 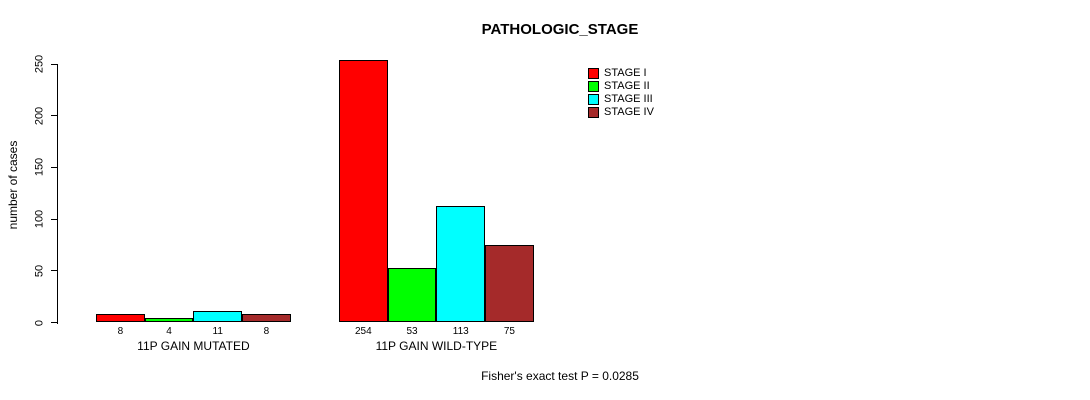 What do you see at coordinates (39, 64) in the screenshot?
I see `y-axis-tick-label: 250` at bounding box center [39, 64].